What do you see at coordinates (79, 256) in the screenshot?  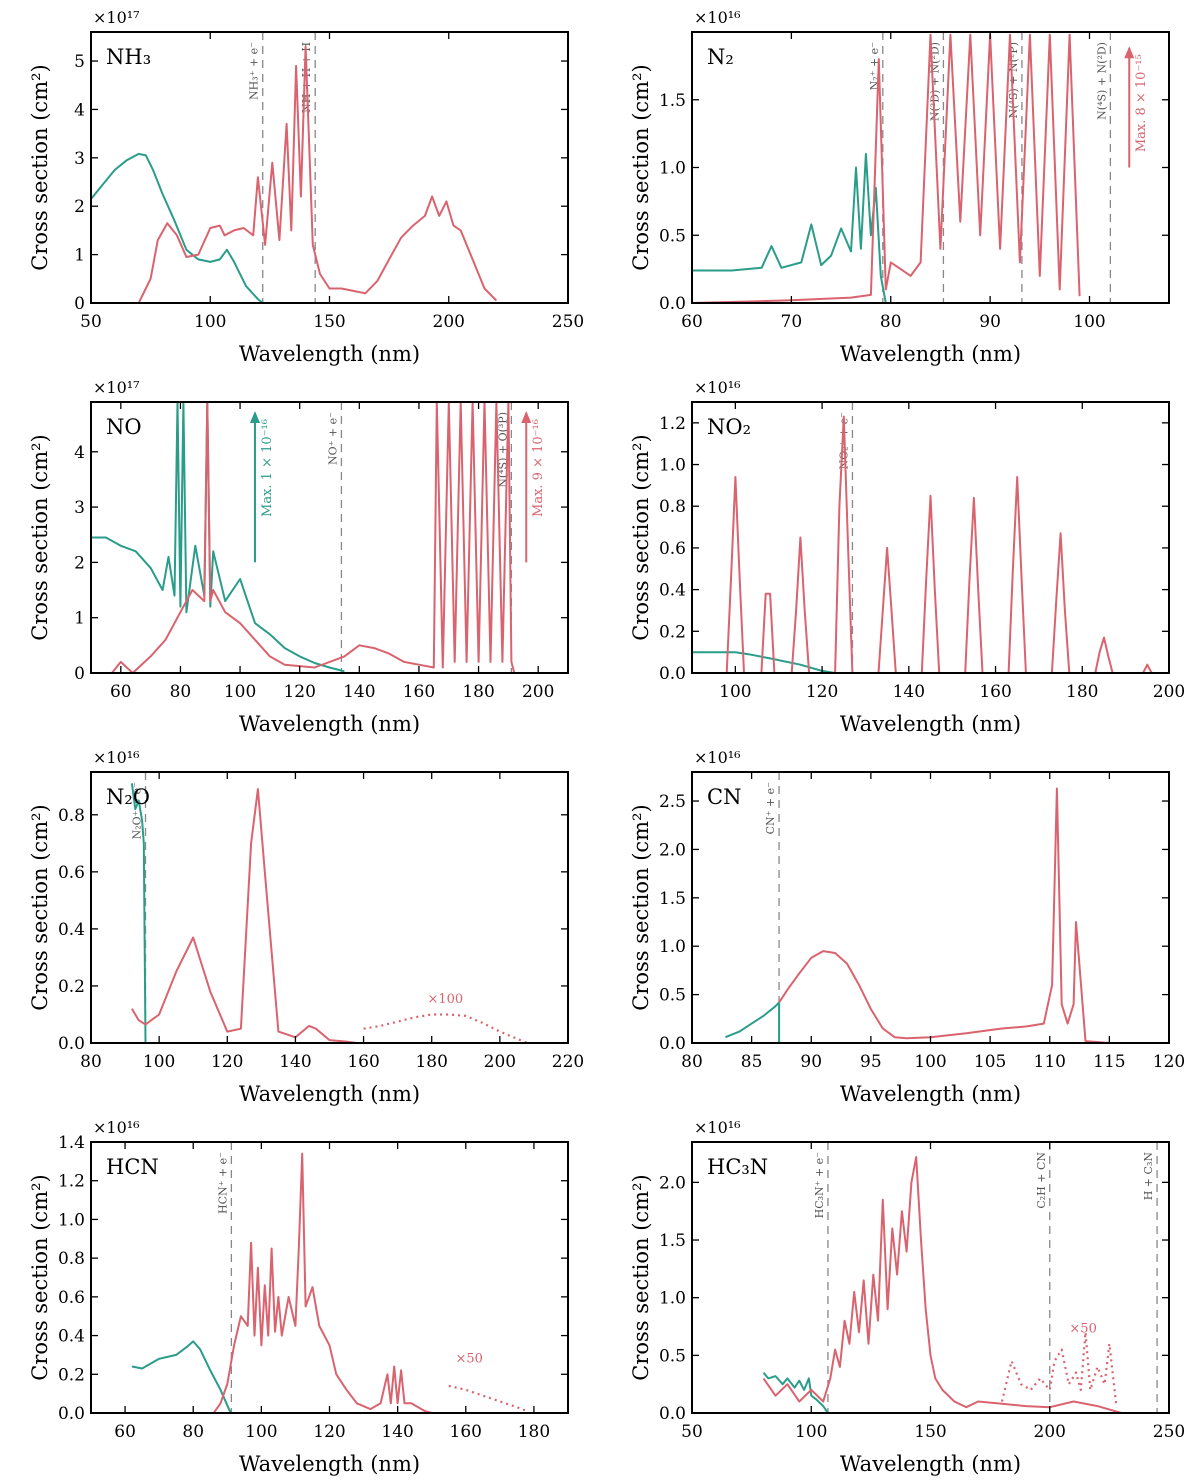 I see `y-tick-label: 1` at bounding box center [79, 256].